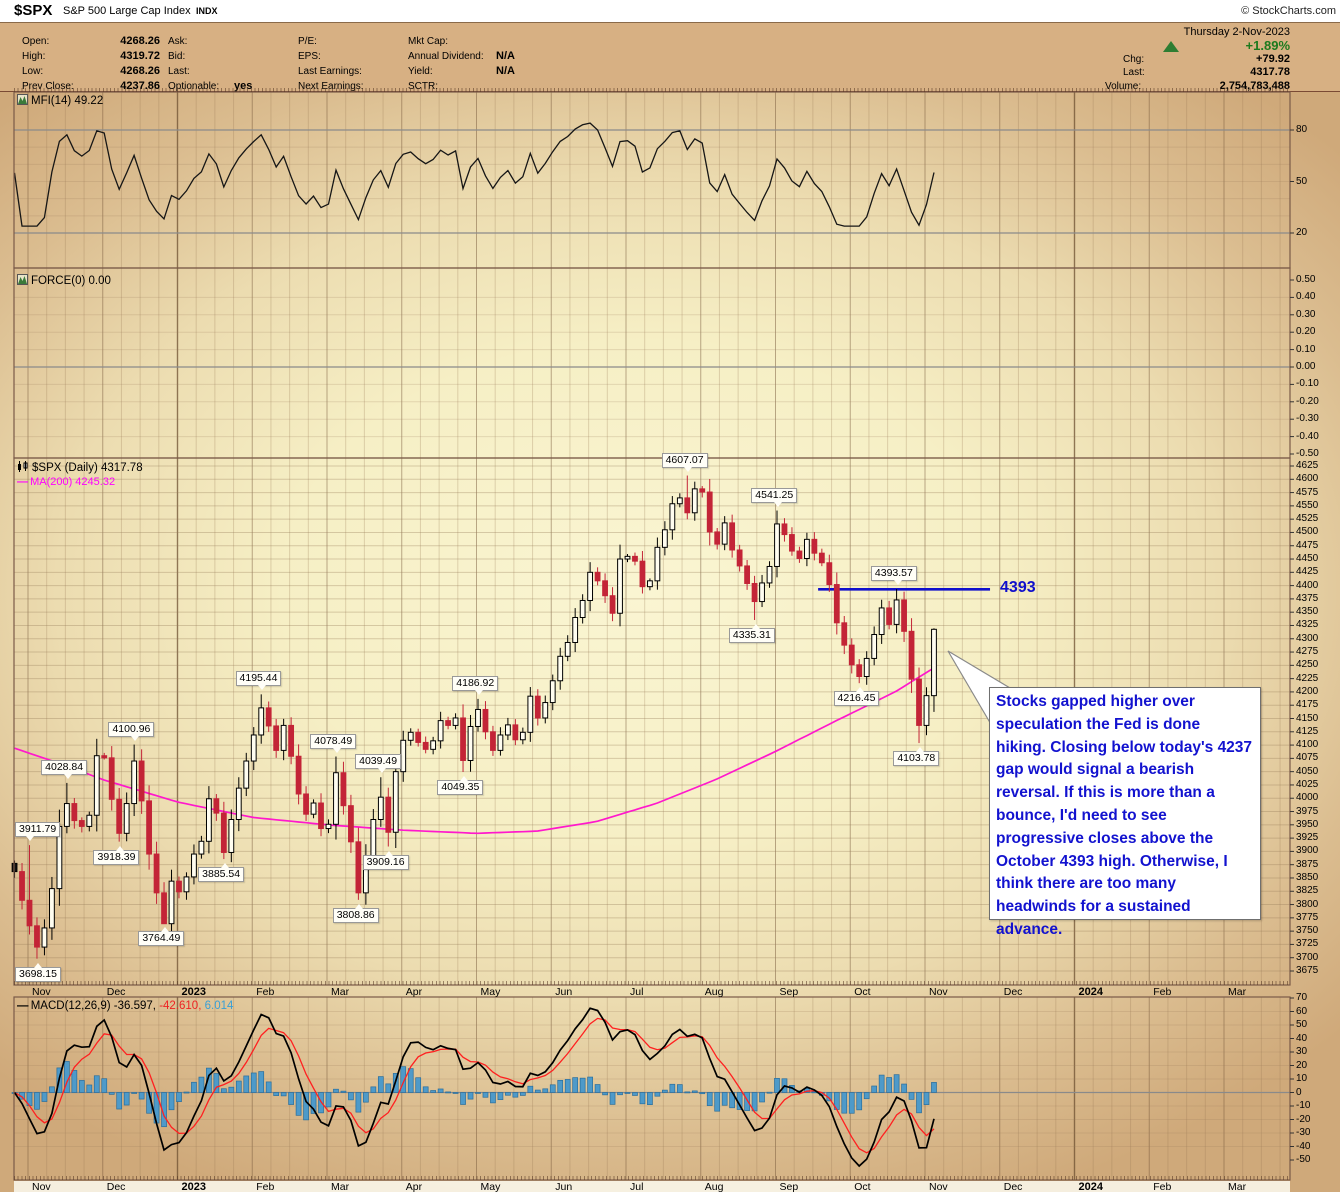  What do you see at coordinates (330, 71) in the screenshot?
I see `quote-label: Last Earnings:` at bounding box center [330, 71].